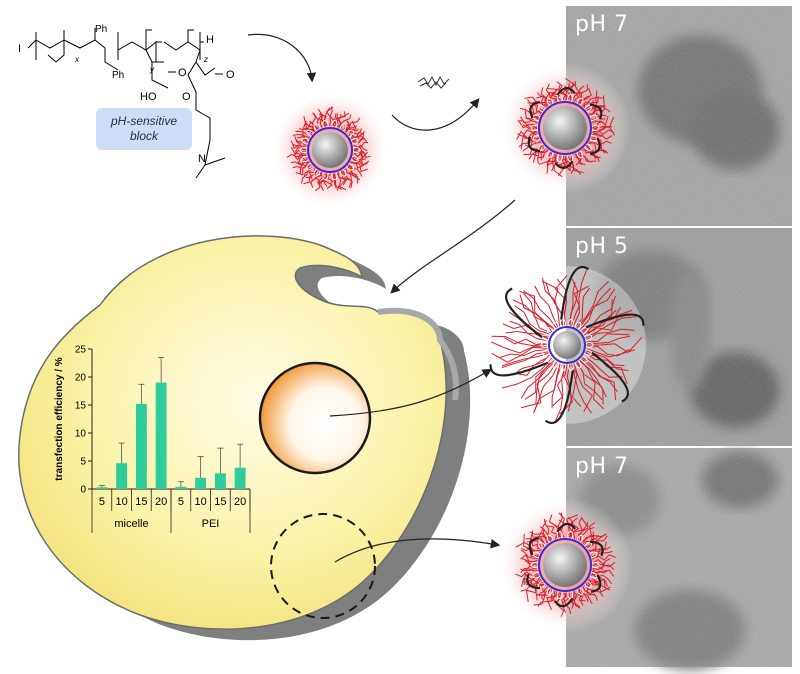 This screenshot has width=800, height=674. Describe the element at coordinates (19, 49) in the screenshot. I see `formula-iodine: I` at that location.